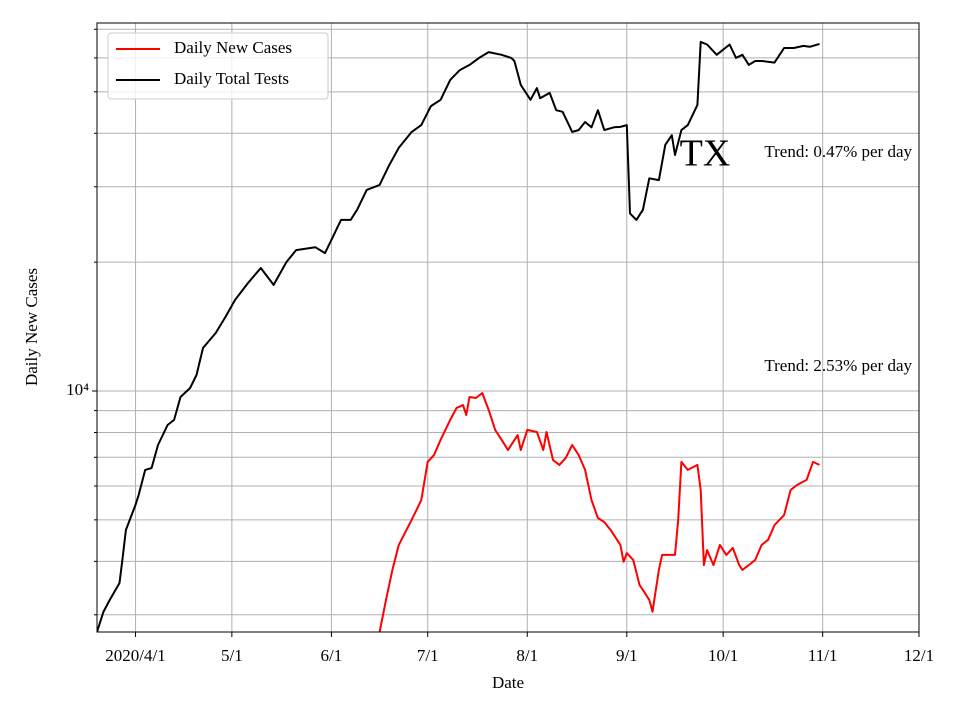  What do you see at coordinates (705, 154) in the screenshot?
I see `annotation: TX` at bounding box center [705, 154].